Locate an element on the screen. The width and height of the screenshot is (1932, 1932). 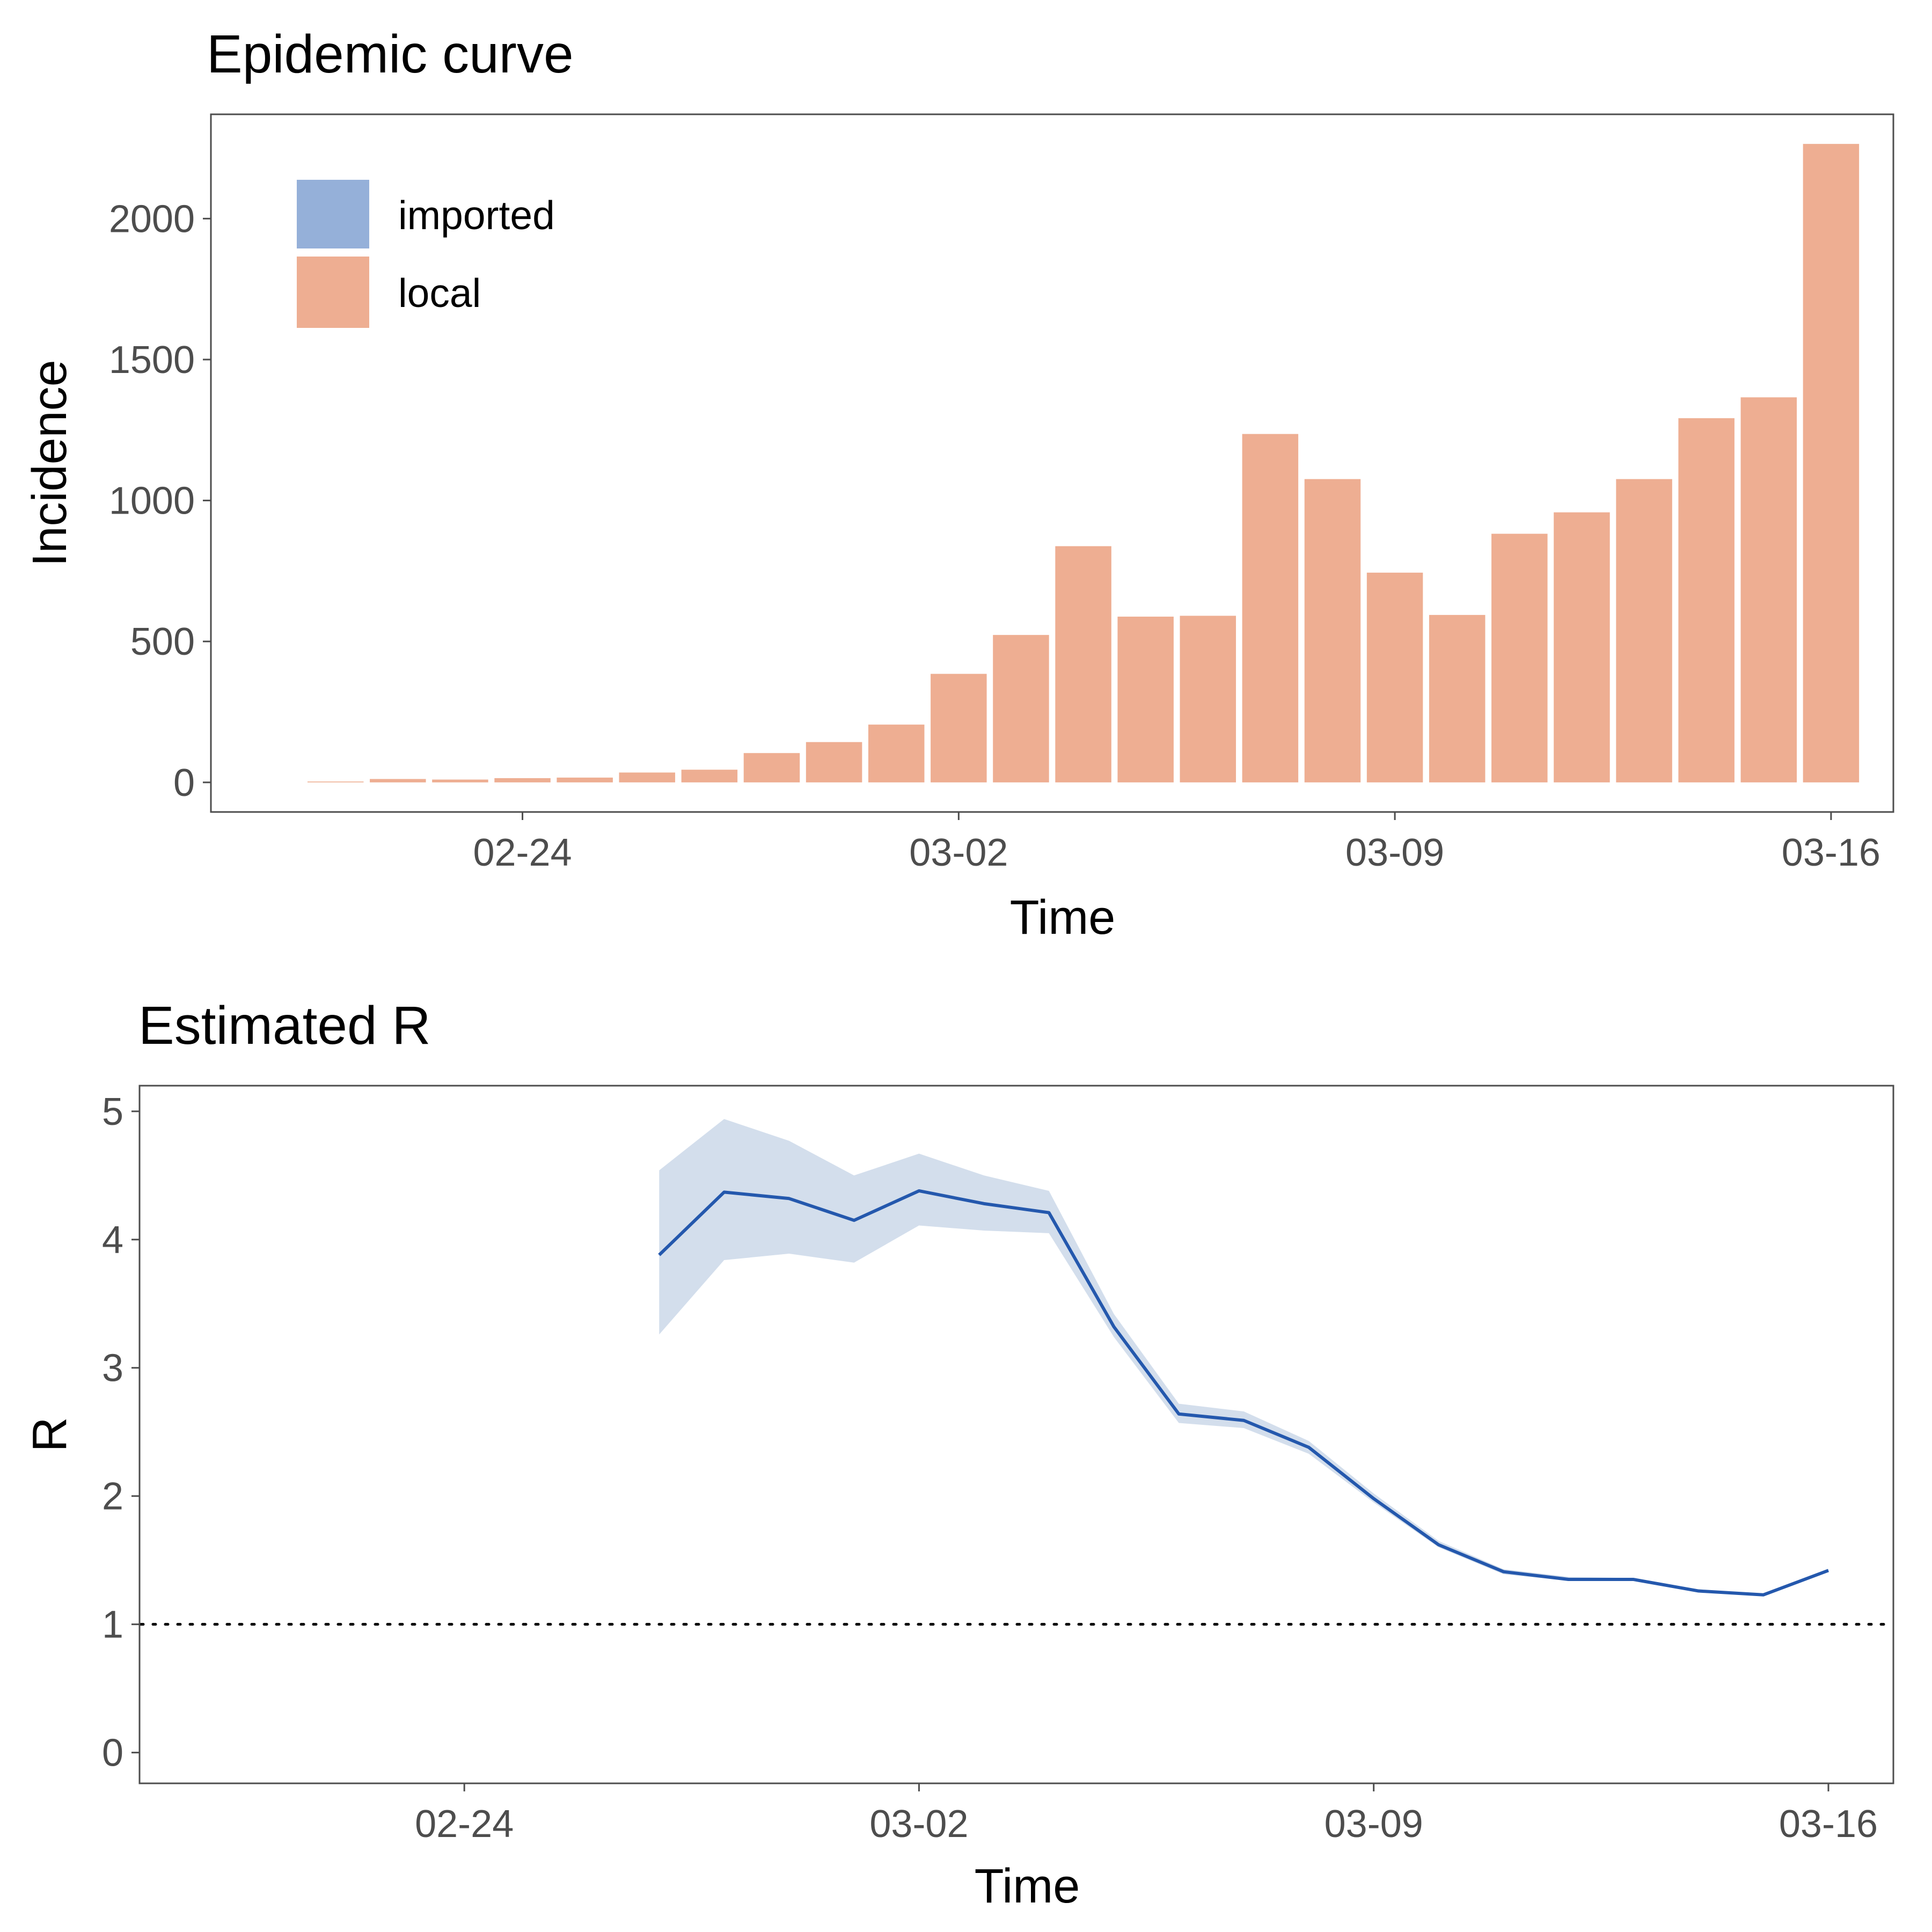
r-confidence-band is located at coordinates (1243, 1358).